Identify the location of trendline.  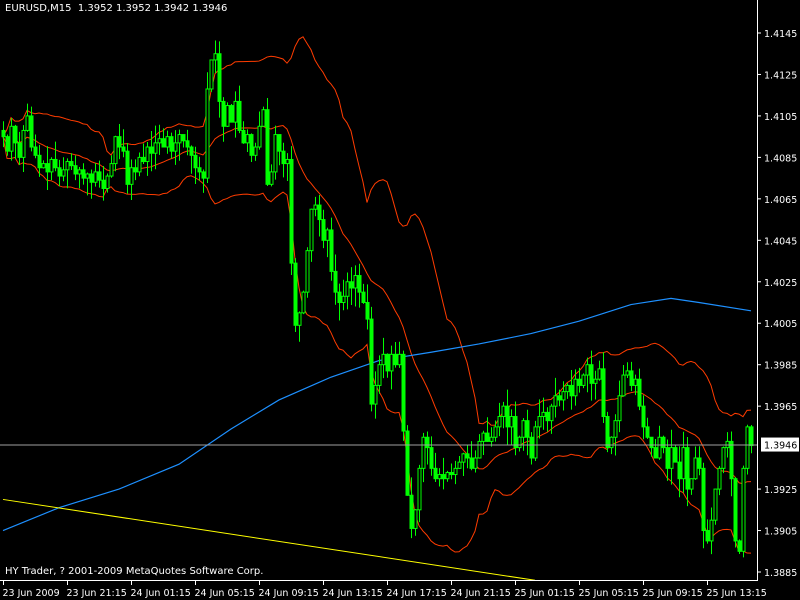
(269, 539).